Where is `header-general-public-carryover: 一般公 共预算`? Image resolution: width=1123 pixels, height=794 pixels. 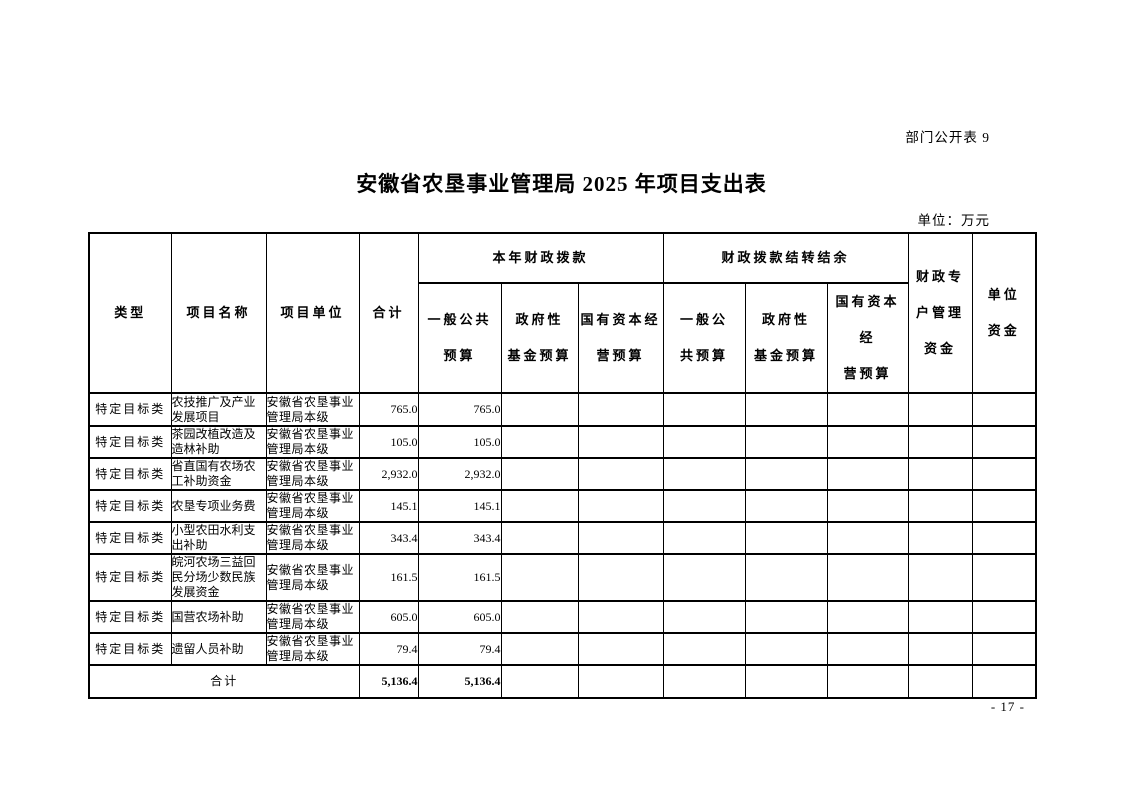 header-general-public-carryover: 一般公 共预算 is located at coordinates (704, 338).